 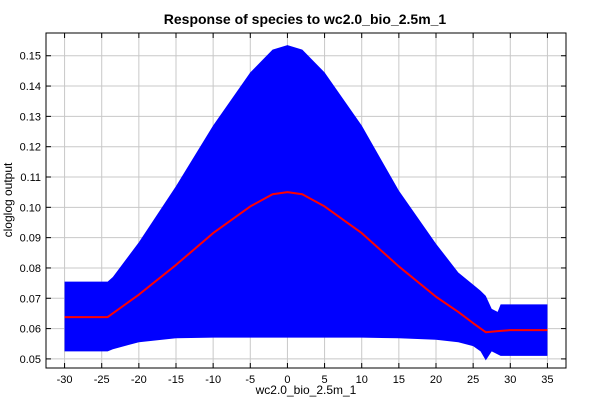 What do you see at coordinates (30, 208) in the screenshot?
I see `y-tick-label: 0.10` at bounding box center [30, 208].